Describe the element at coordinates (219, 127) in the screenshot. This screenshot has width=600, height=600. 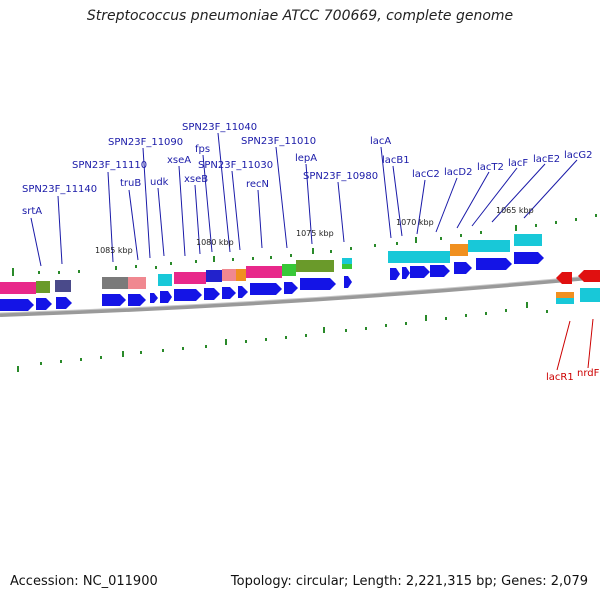
I see `gene-label-spn23f-11040: SPN23F_11040` at that location.